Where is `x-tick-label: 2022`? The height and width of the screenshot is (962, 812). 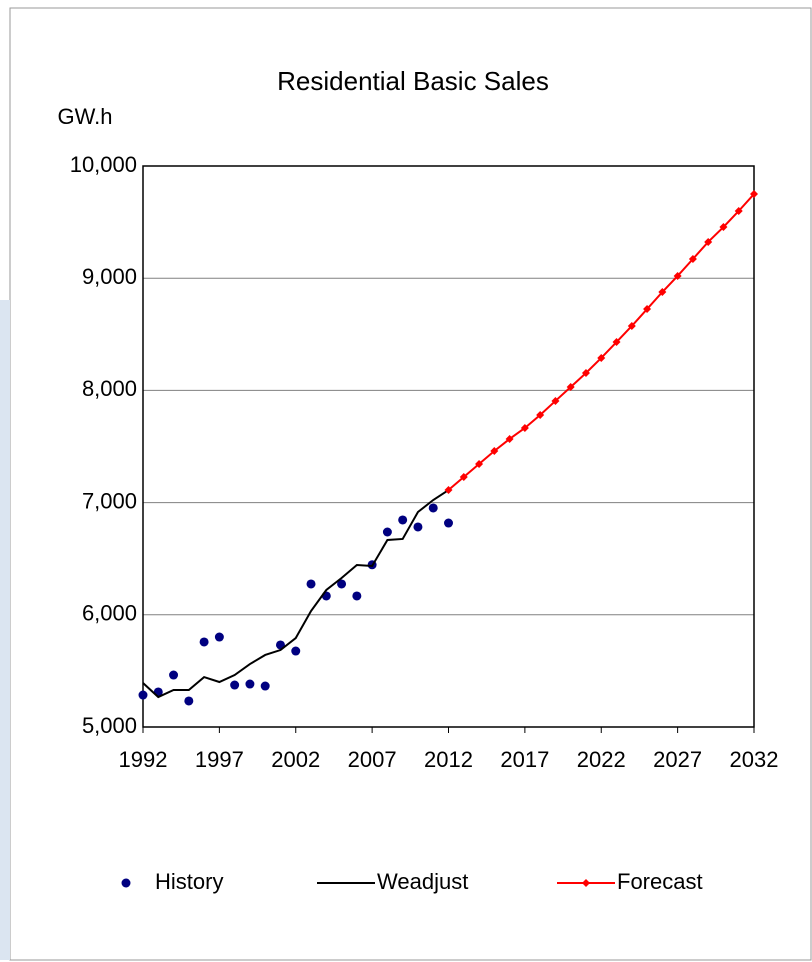
x-tick-label: 2022 is located at coordinates (601, 759).